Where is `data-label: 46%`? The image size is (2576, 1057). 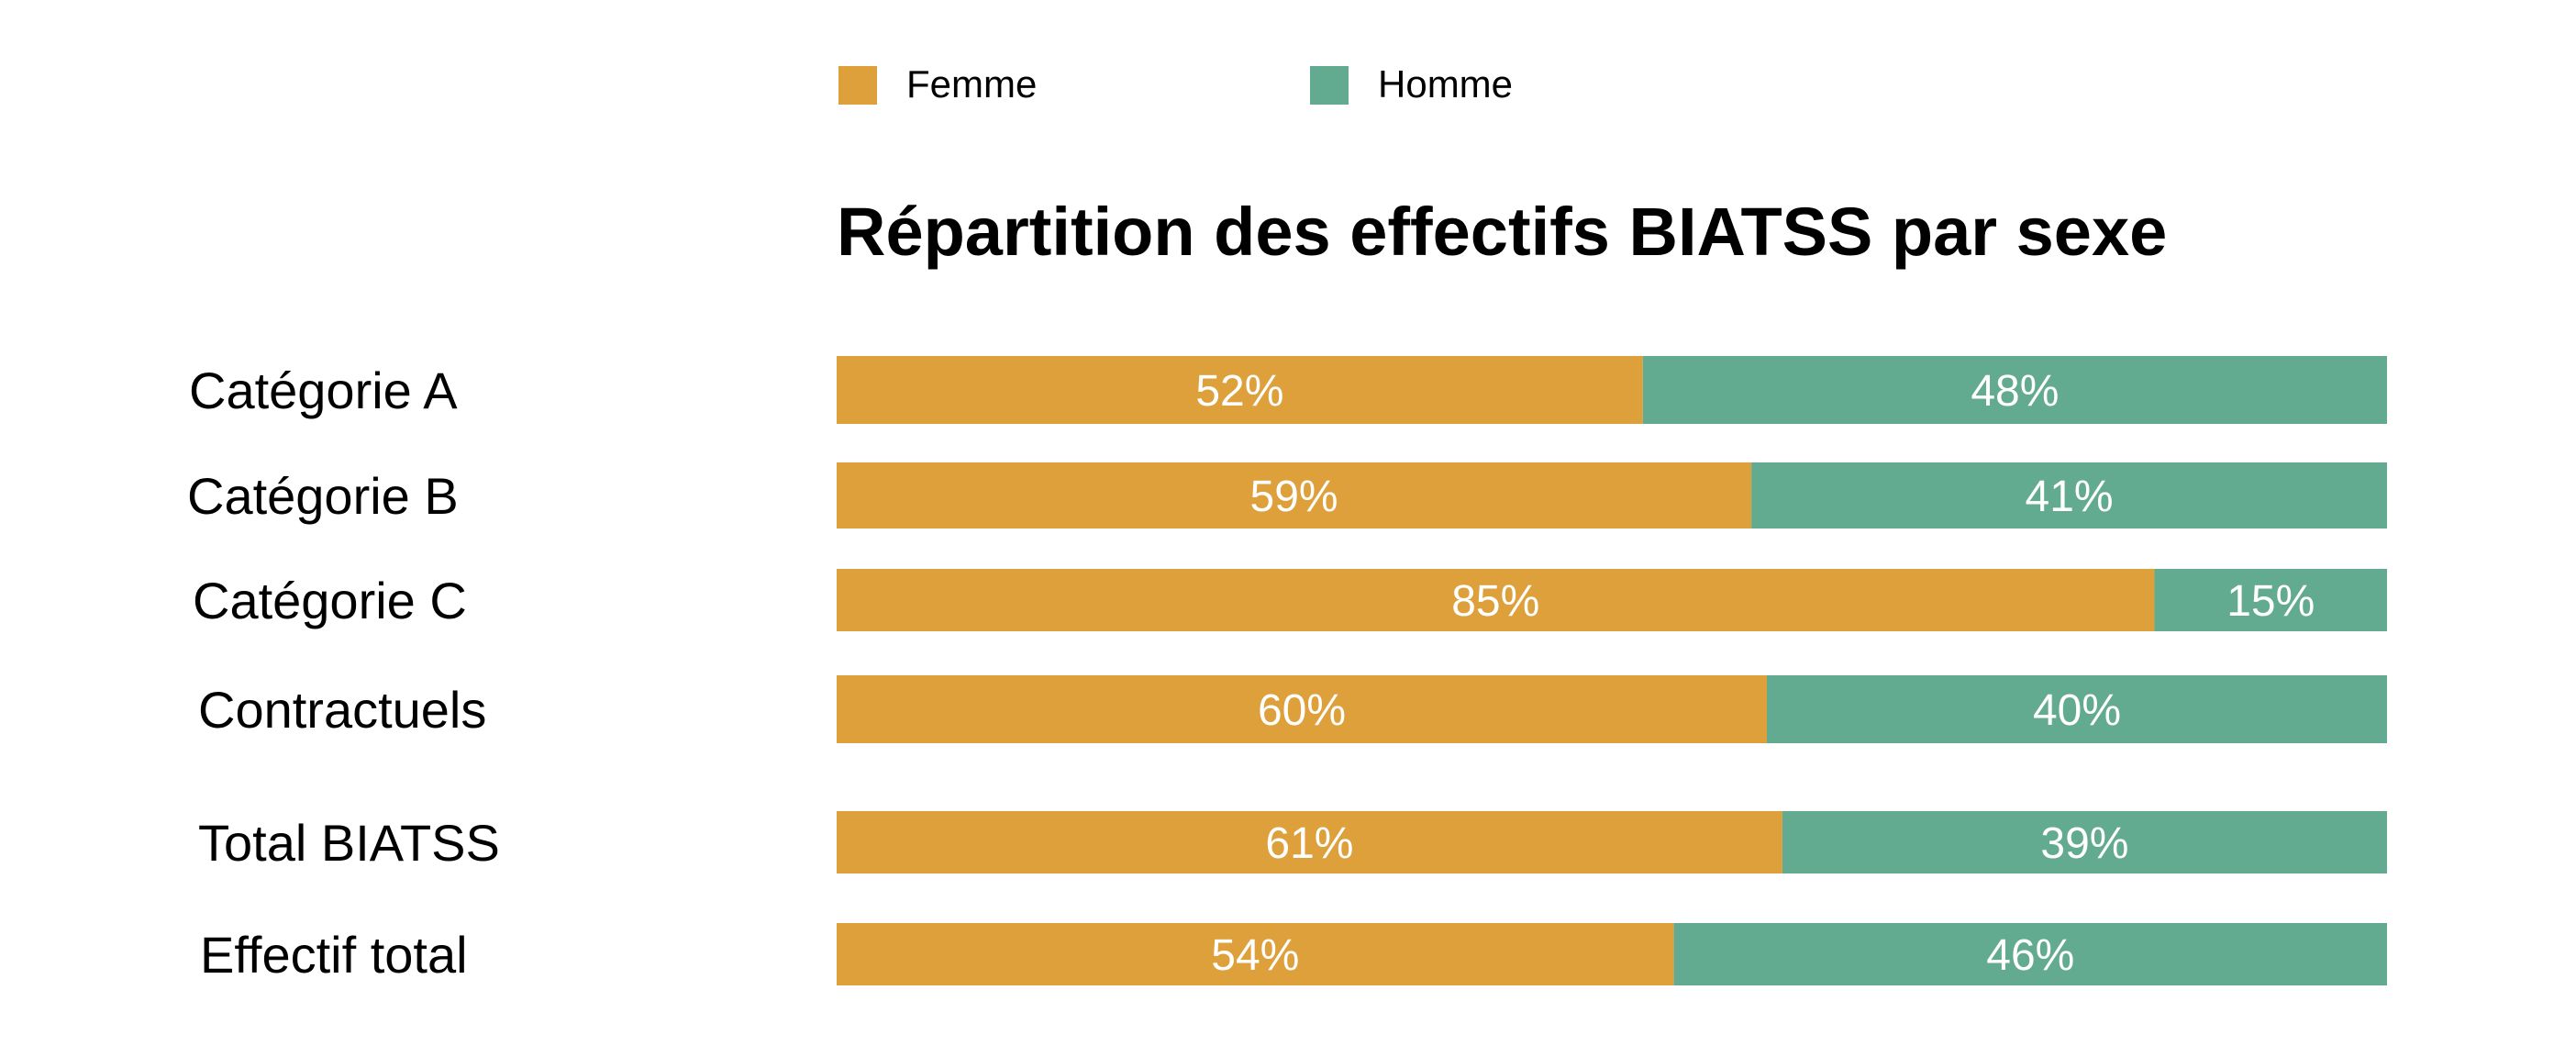 data-label: 46% is located at coordinates (2030, 956).